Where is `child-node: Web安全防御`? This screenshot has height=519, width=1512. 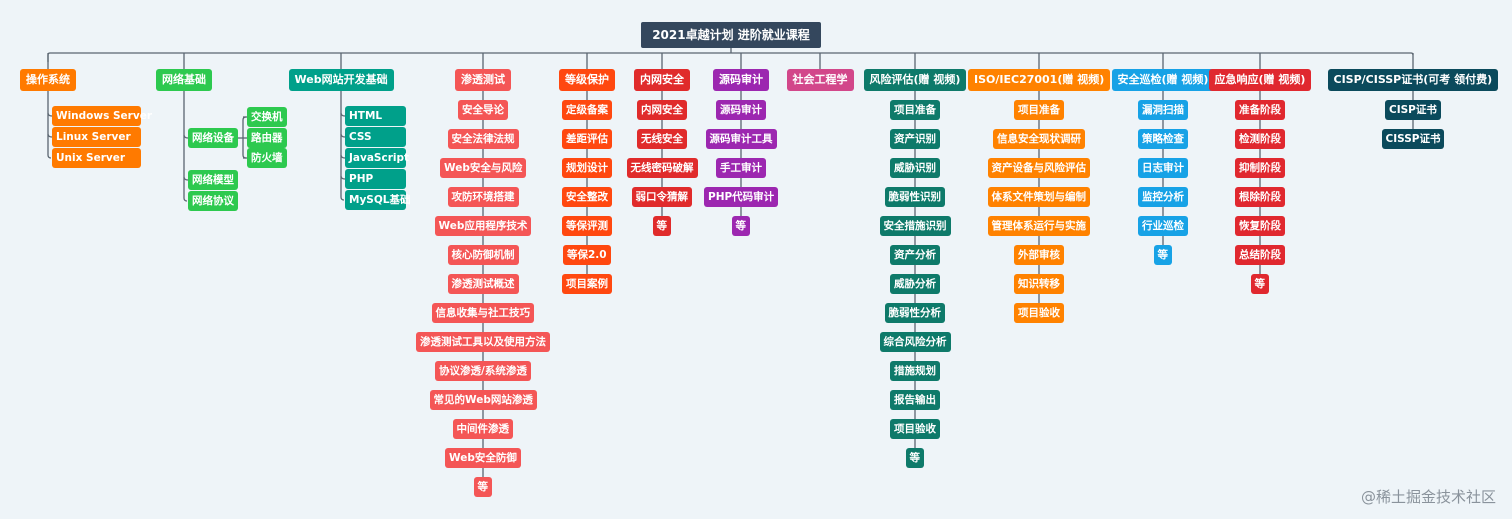
child-node: Web安全防御 is located at coordinates (483, 458).